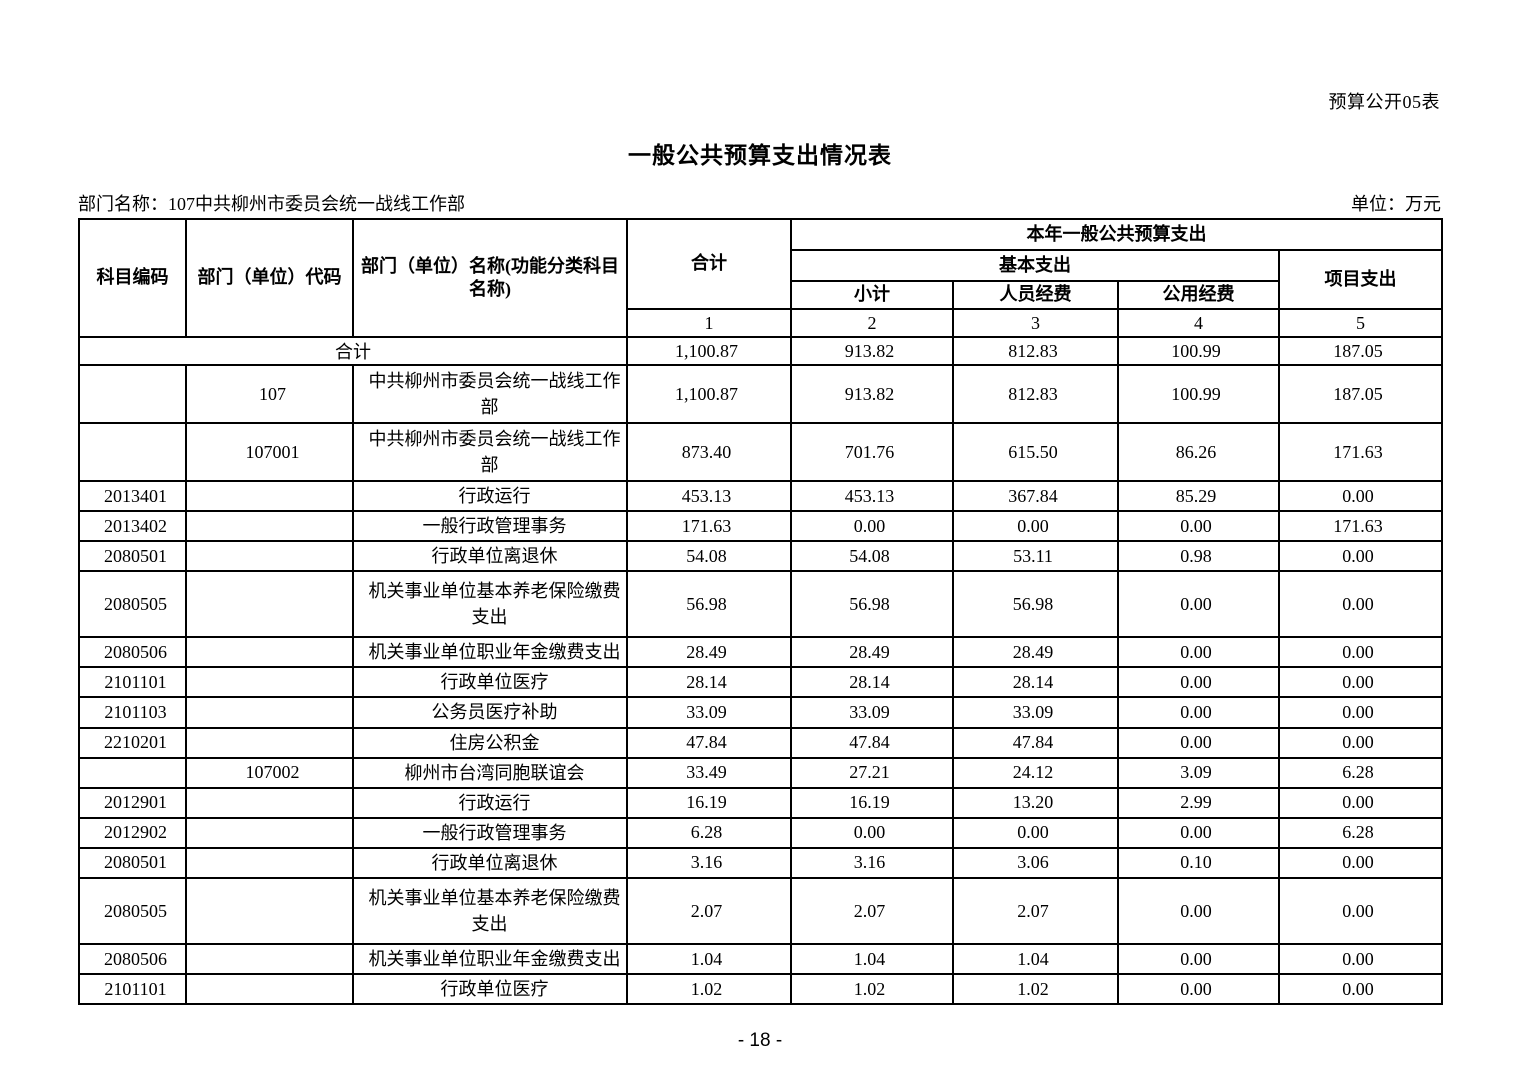 This screenshot has width=1520, height=1074. What do you see at coordinates (1198, 556) in the screenshot?
I see `amount-cell: 0.98` at bounding box center [1198, 556].